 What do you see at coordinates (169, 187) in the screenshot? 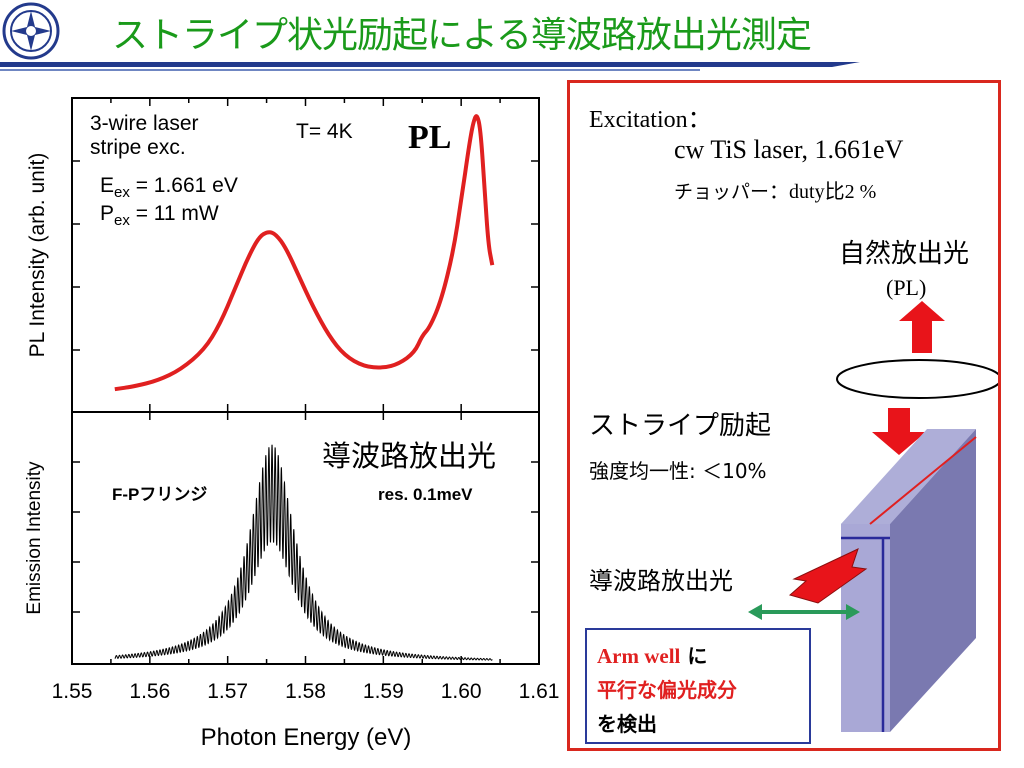
I see `pl-eex-label: Eex = 1.661 eV` at bounding box center [169, 187].